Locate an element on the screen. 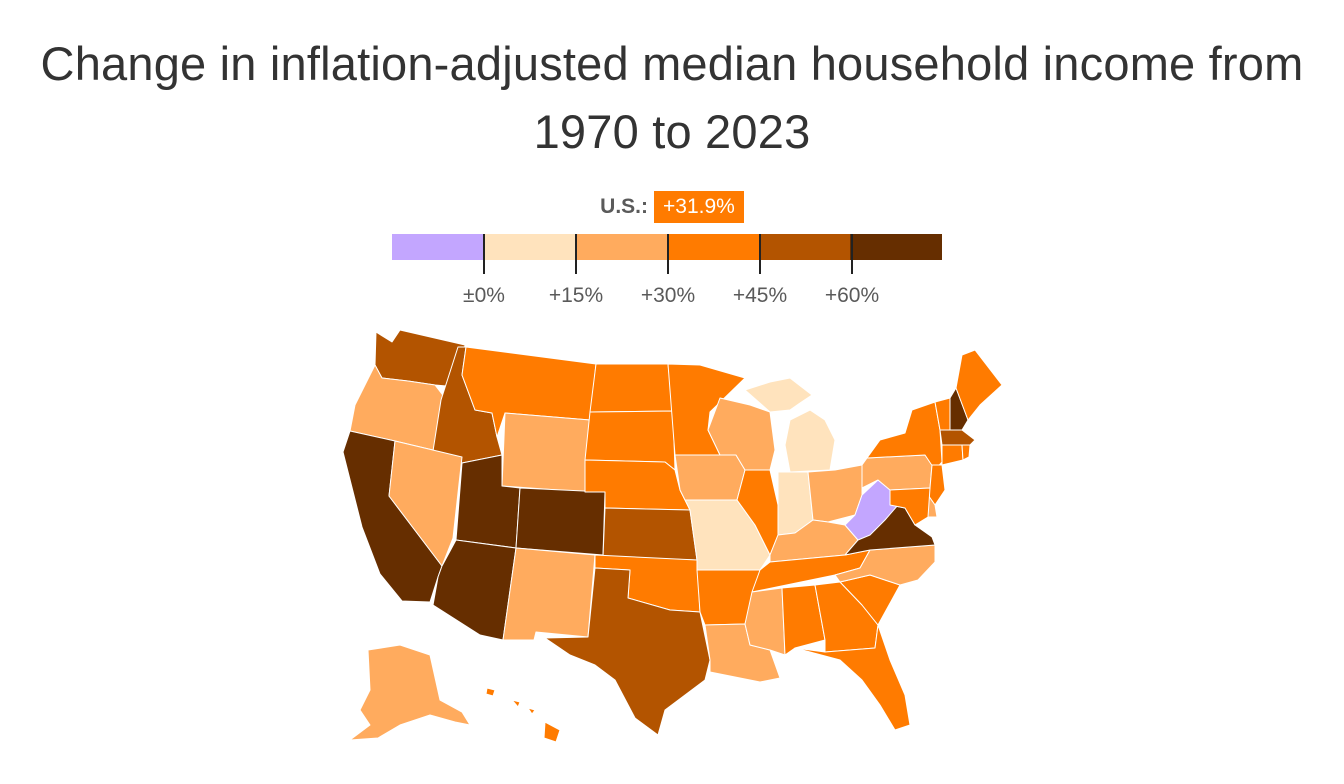 The image size is (1344, 784). state-FL is located at coordinates (852, 677).